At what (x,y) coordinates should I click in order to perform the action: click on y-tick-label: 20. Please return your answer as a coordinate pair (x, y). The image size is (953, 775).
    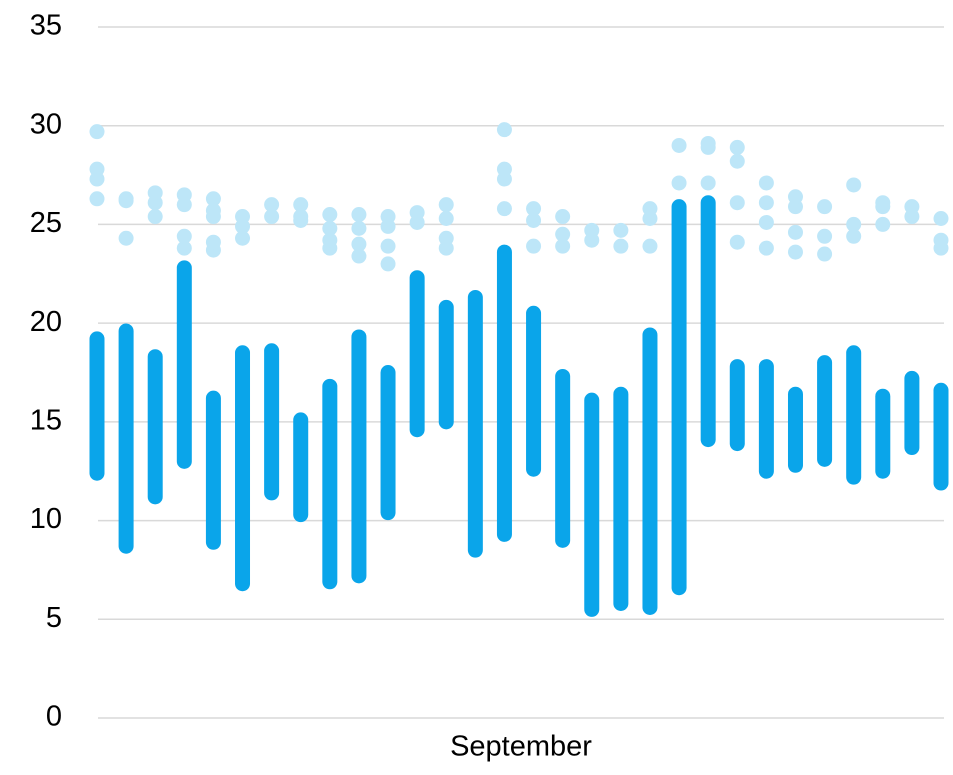
    Looking at the image, I should click on (46, 322).